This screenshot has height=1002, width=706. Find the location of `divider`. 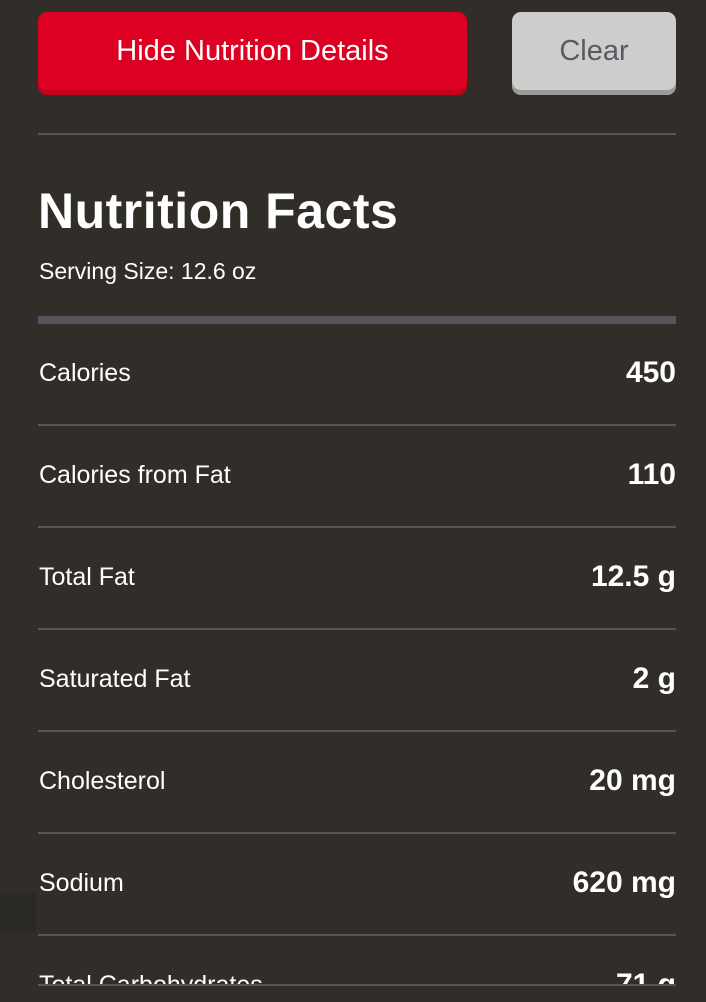

divider is located at coordinates (357, 134).